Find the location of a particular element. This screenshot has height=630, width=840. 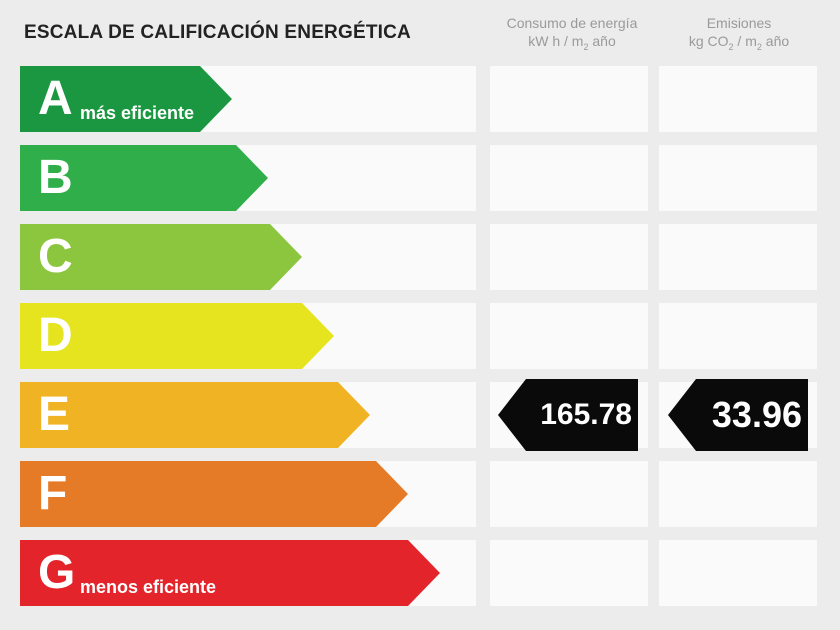

rating-sublabel-a: más eficiente is located at coordinates (137, 113).